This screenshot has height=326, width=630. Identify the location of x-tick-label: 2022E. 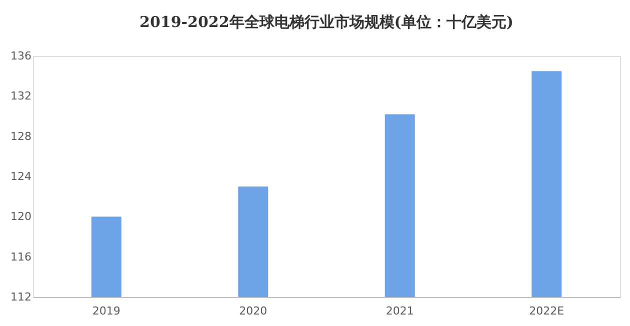
(546, 311).